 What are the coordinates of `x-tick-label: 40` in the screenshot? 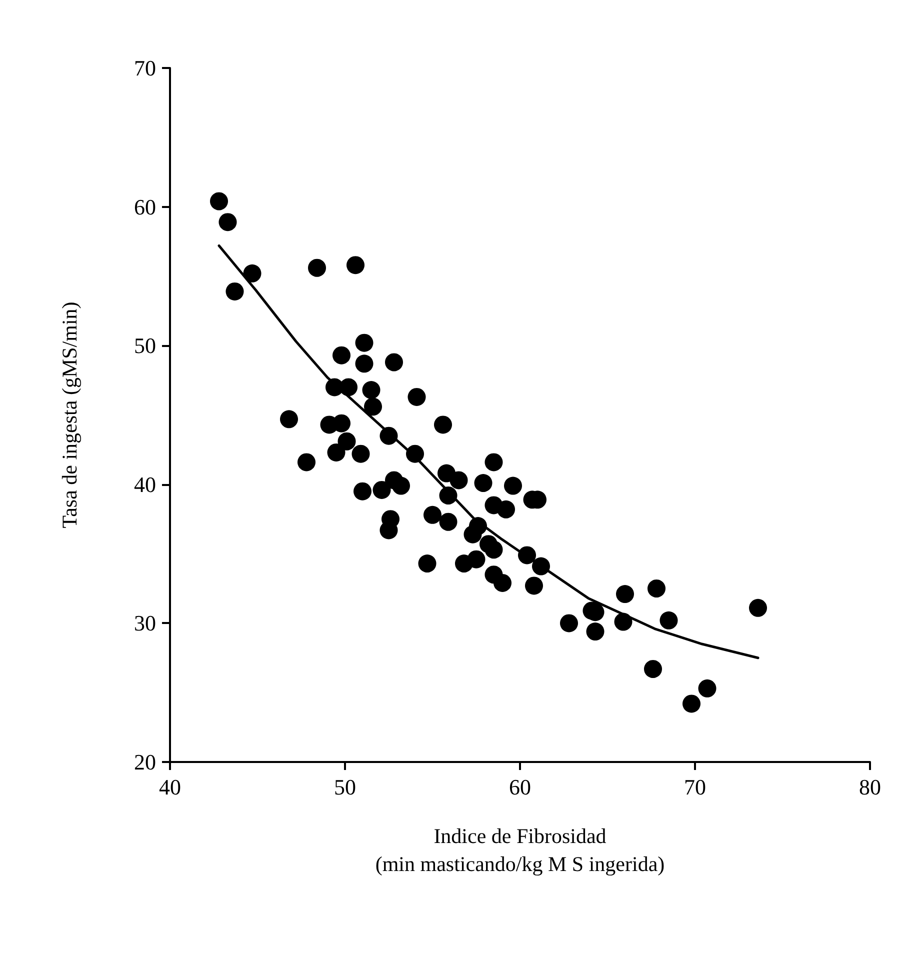 It's located at (170, 787).